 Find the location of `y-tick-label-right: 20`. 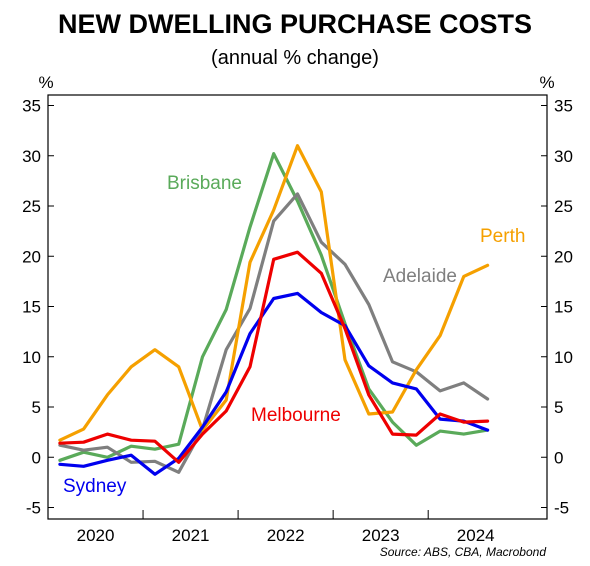

y-tick-label-right: 20 is located at coordinates (563, 256).